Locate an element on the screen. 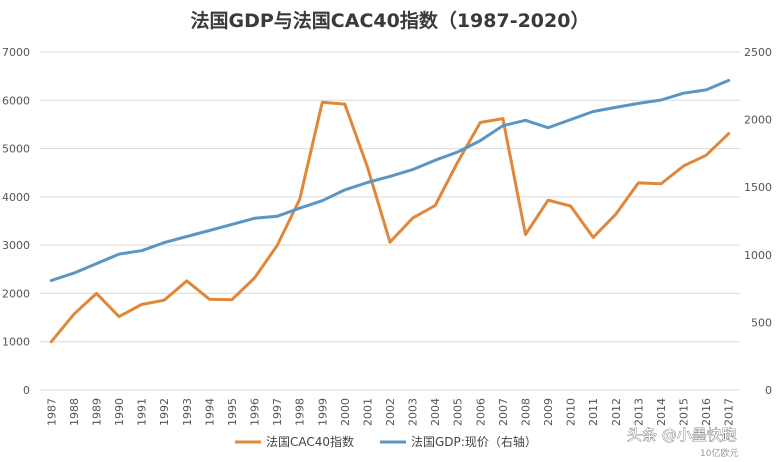 This screenshot has width=780, height=462. left-tick-label: 6000 is located at coordinates (16, 100).